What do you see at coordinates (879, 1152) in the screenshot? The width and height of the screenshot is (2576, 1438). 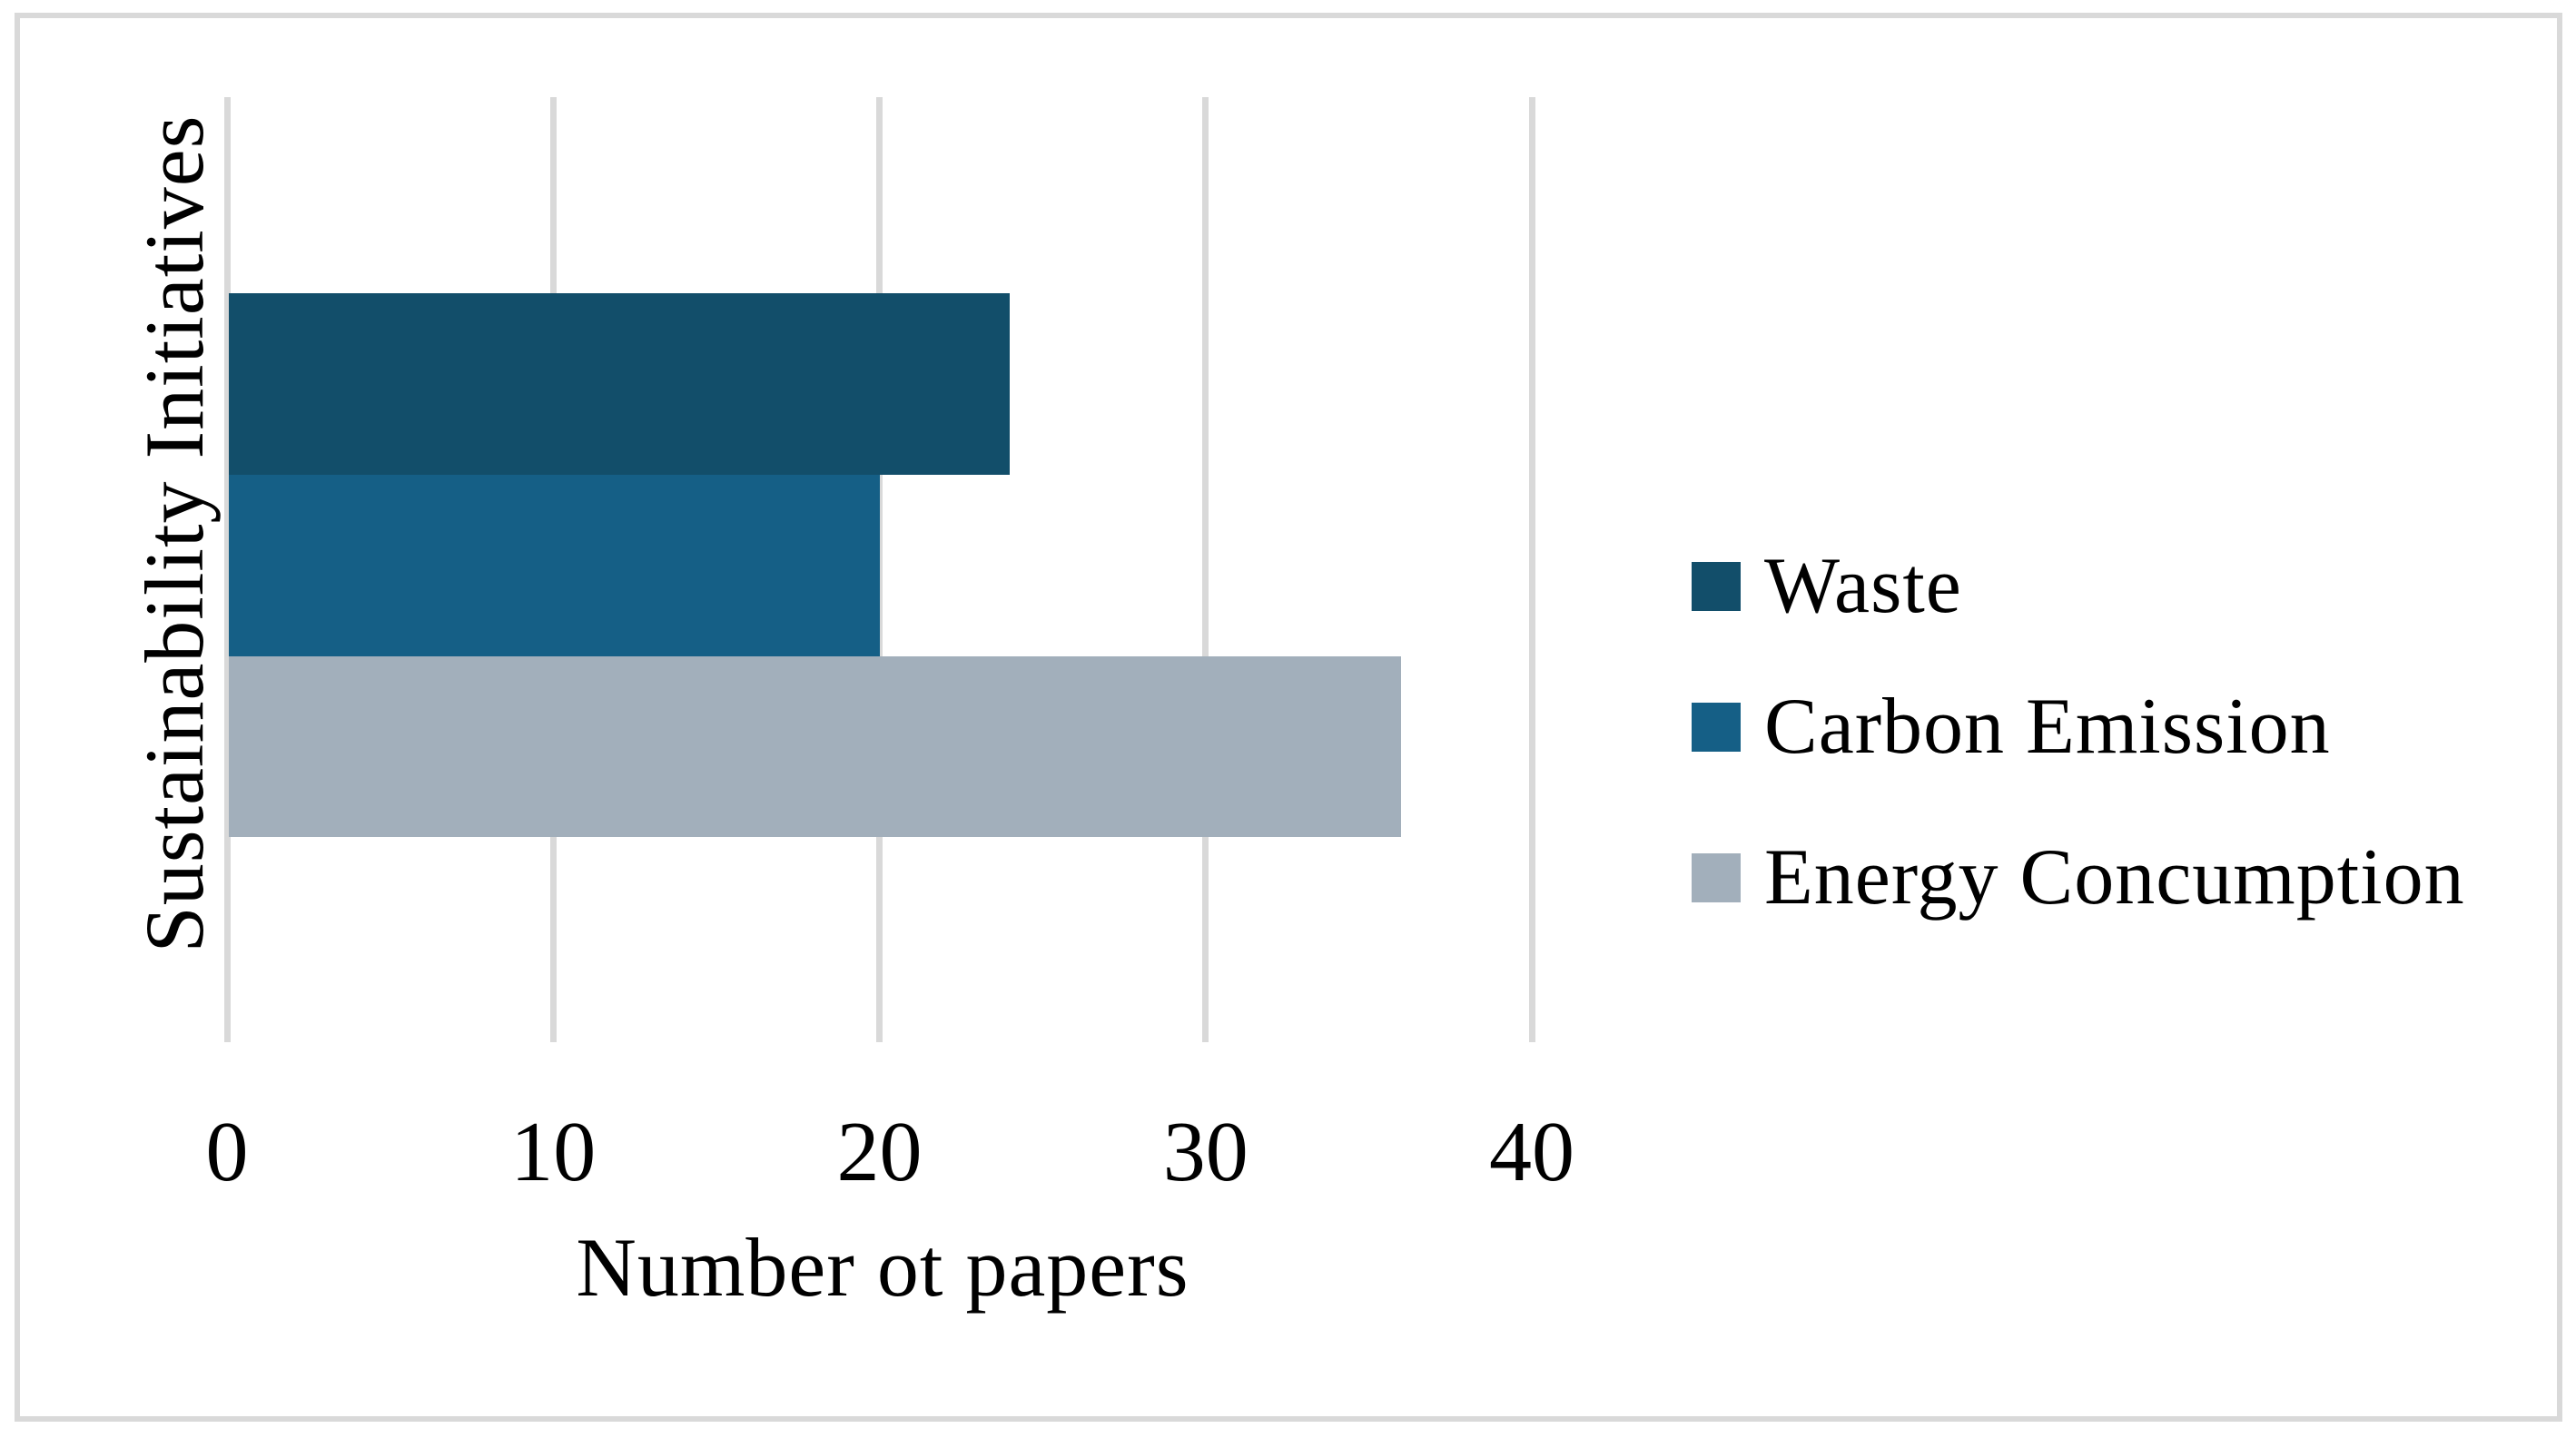 I see `x-tick-label-20: 20` at bounding box center [879, 1152].